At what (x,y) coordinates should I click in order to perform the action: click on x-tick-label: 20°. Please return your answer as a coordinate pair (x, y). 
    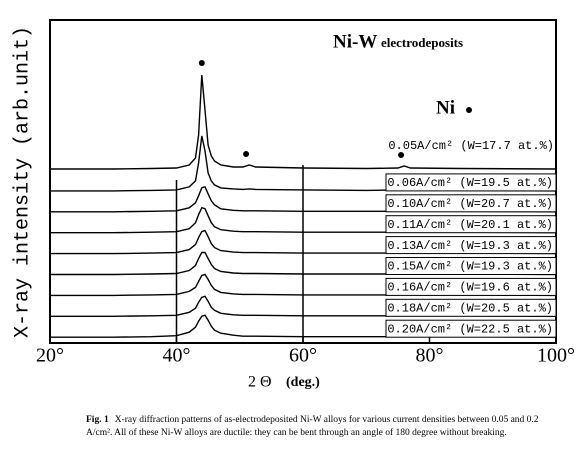
    Looking at the image, I should click on (50, 356).